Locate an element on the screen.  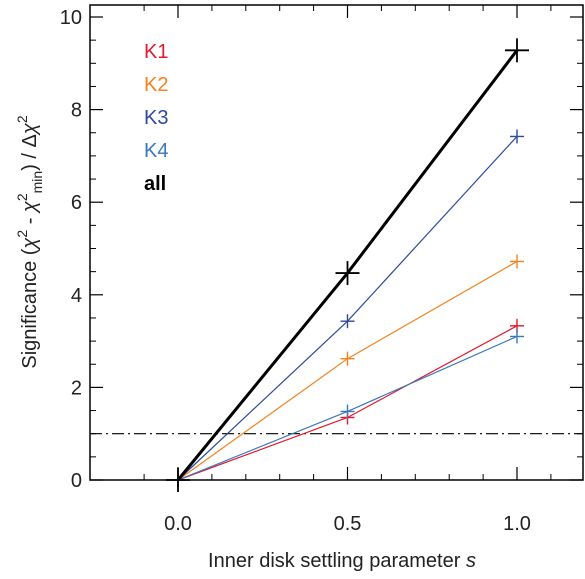
y-tick-label: 10 is located at coordinates (71, 18).